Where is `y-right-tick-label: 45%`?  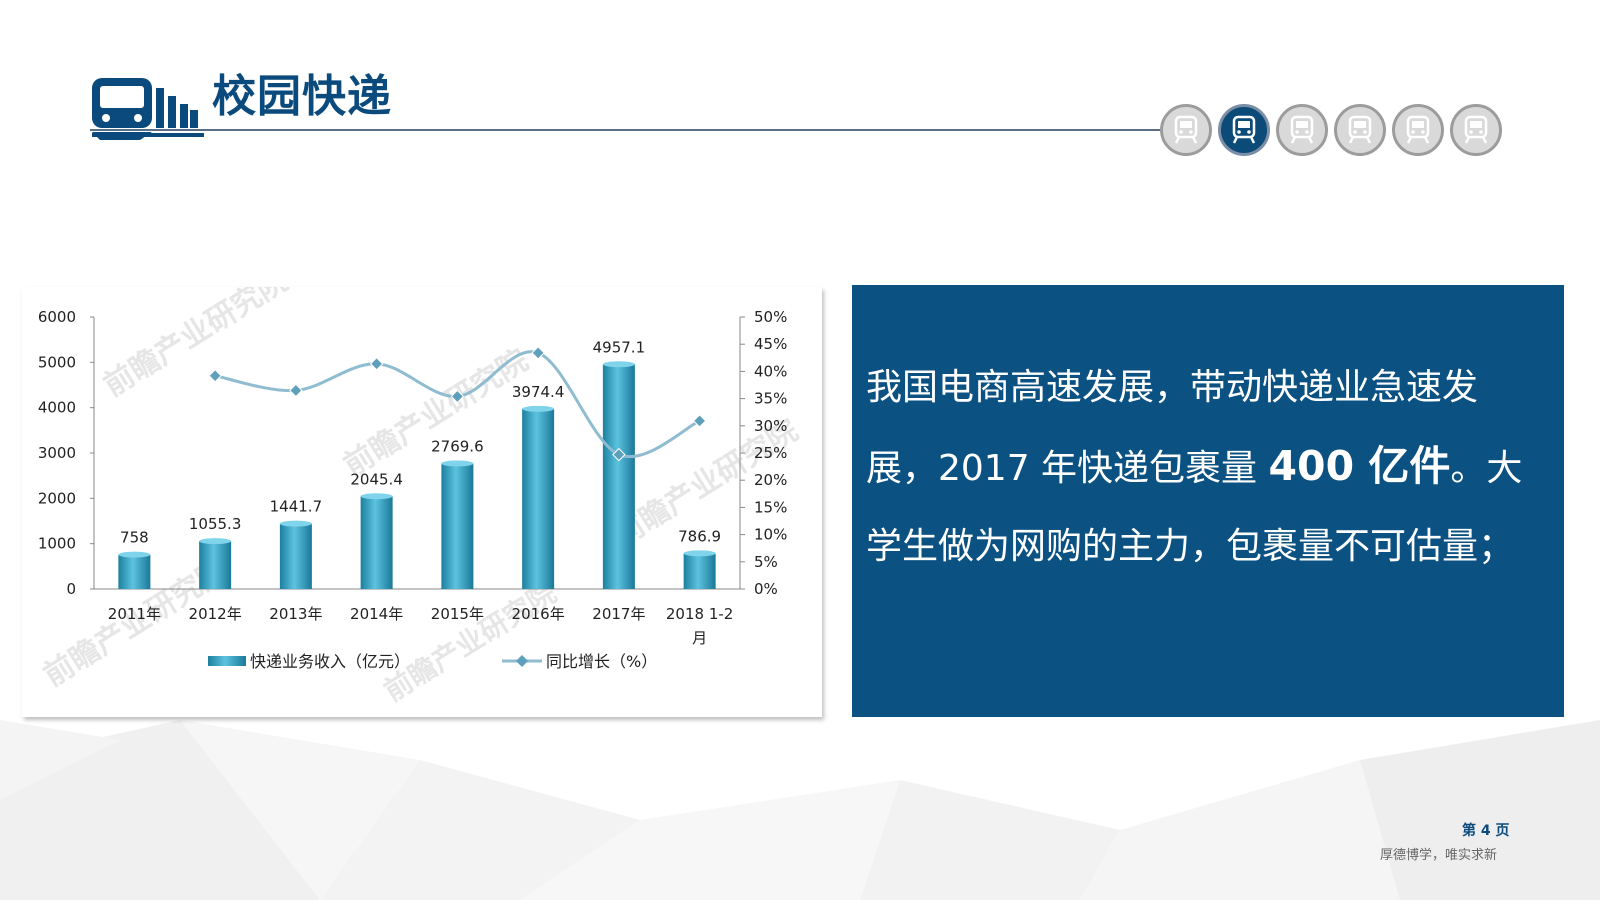
y-right-tick-label: 45% is located at coordinates (770, 344).